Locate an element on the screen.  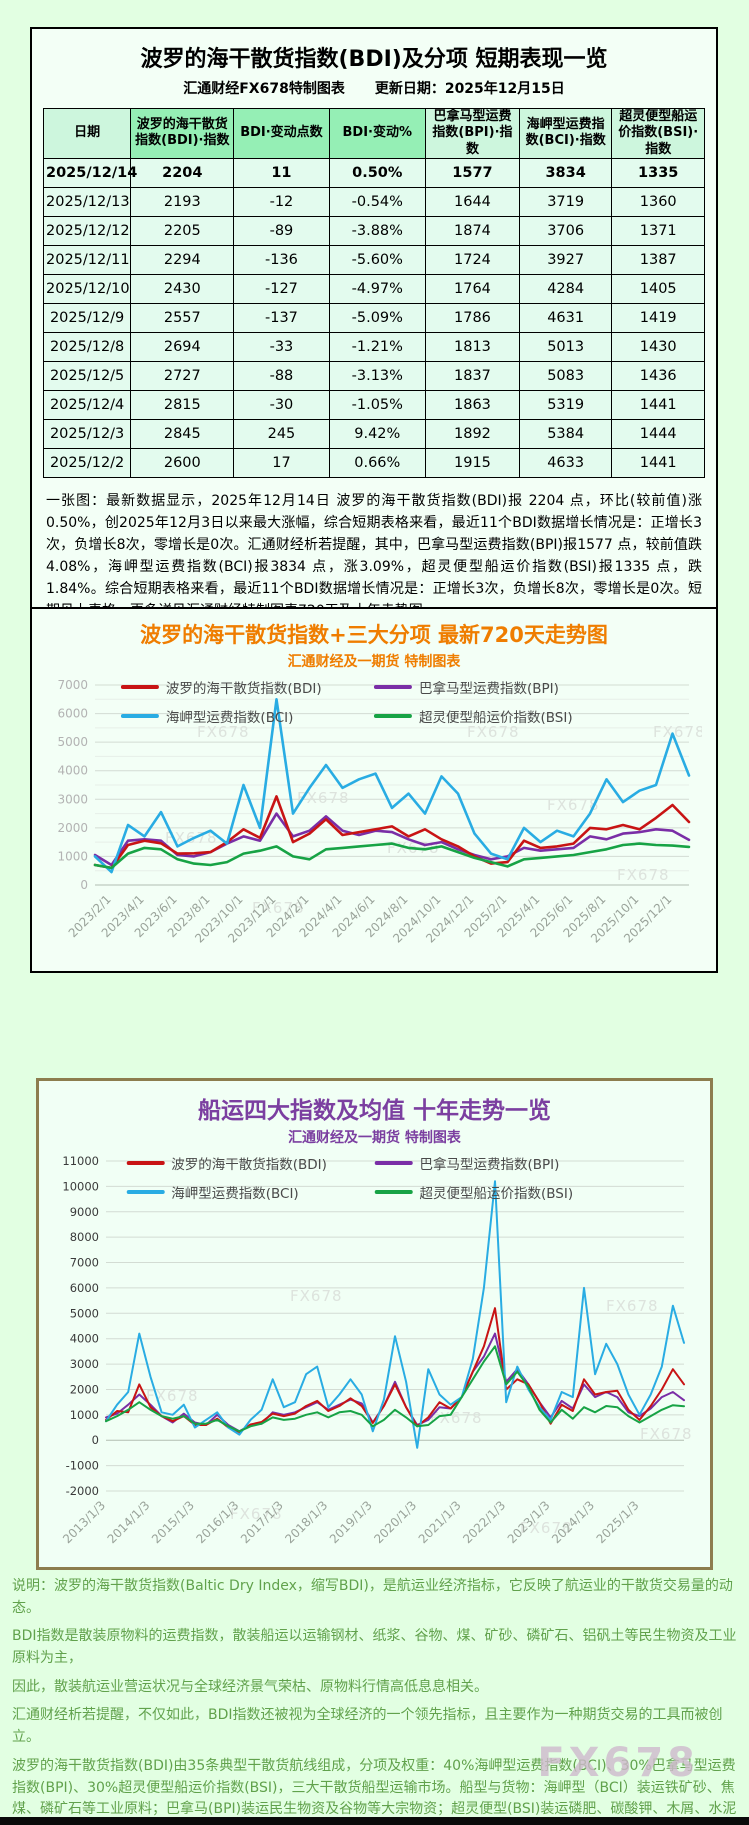
table-cell: 2727 is located at coordinates (182, 375).